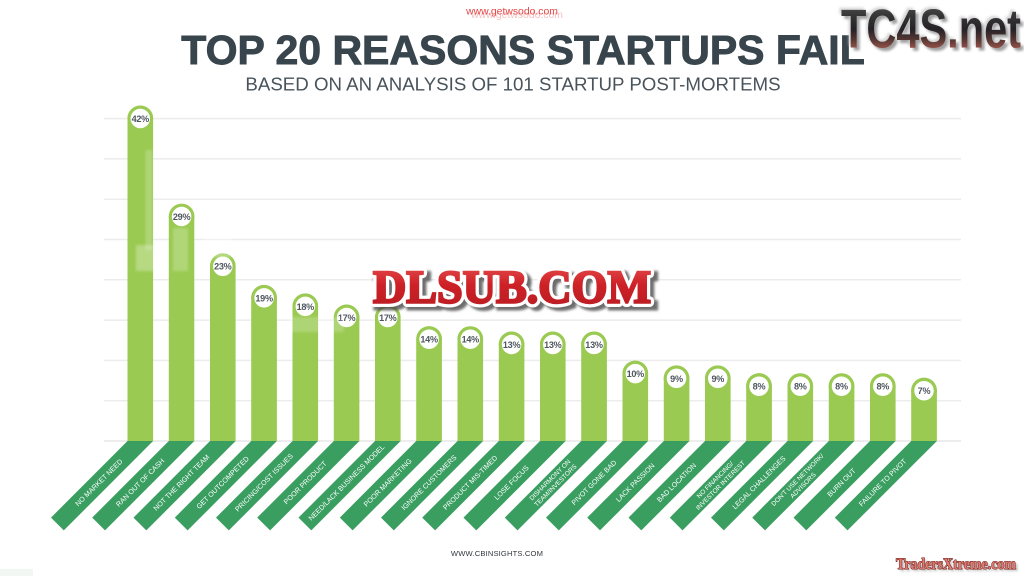  I want to click on svg-text: 18%, so click(306, 307).